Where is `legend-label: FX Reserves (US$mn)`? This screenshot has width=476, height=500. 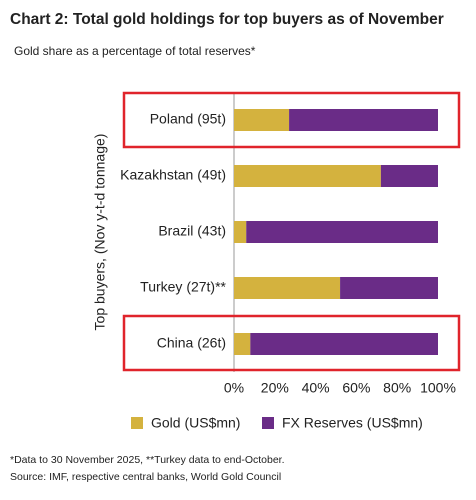
legend-label: FX Reserves (US$mn) is located at coordinates (352, 423).